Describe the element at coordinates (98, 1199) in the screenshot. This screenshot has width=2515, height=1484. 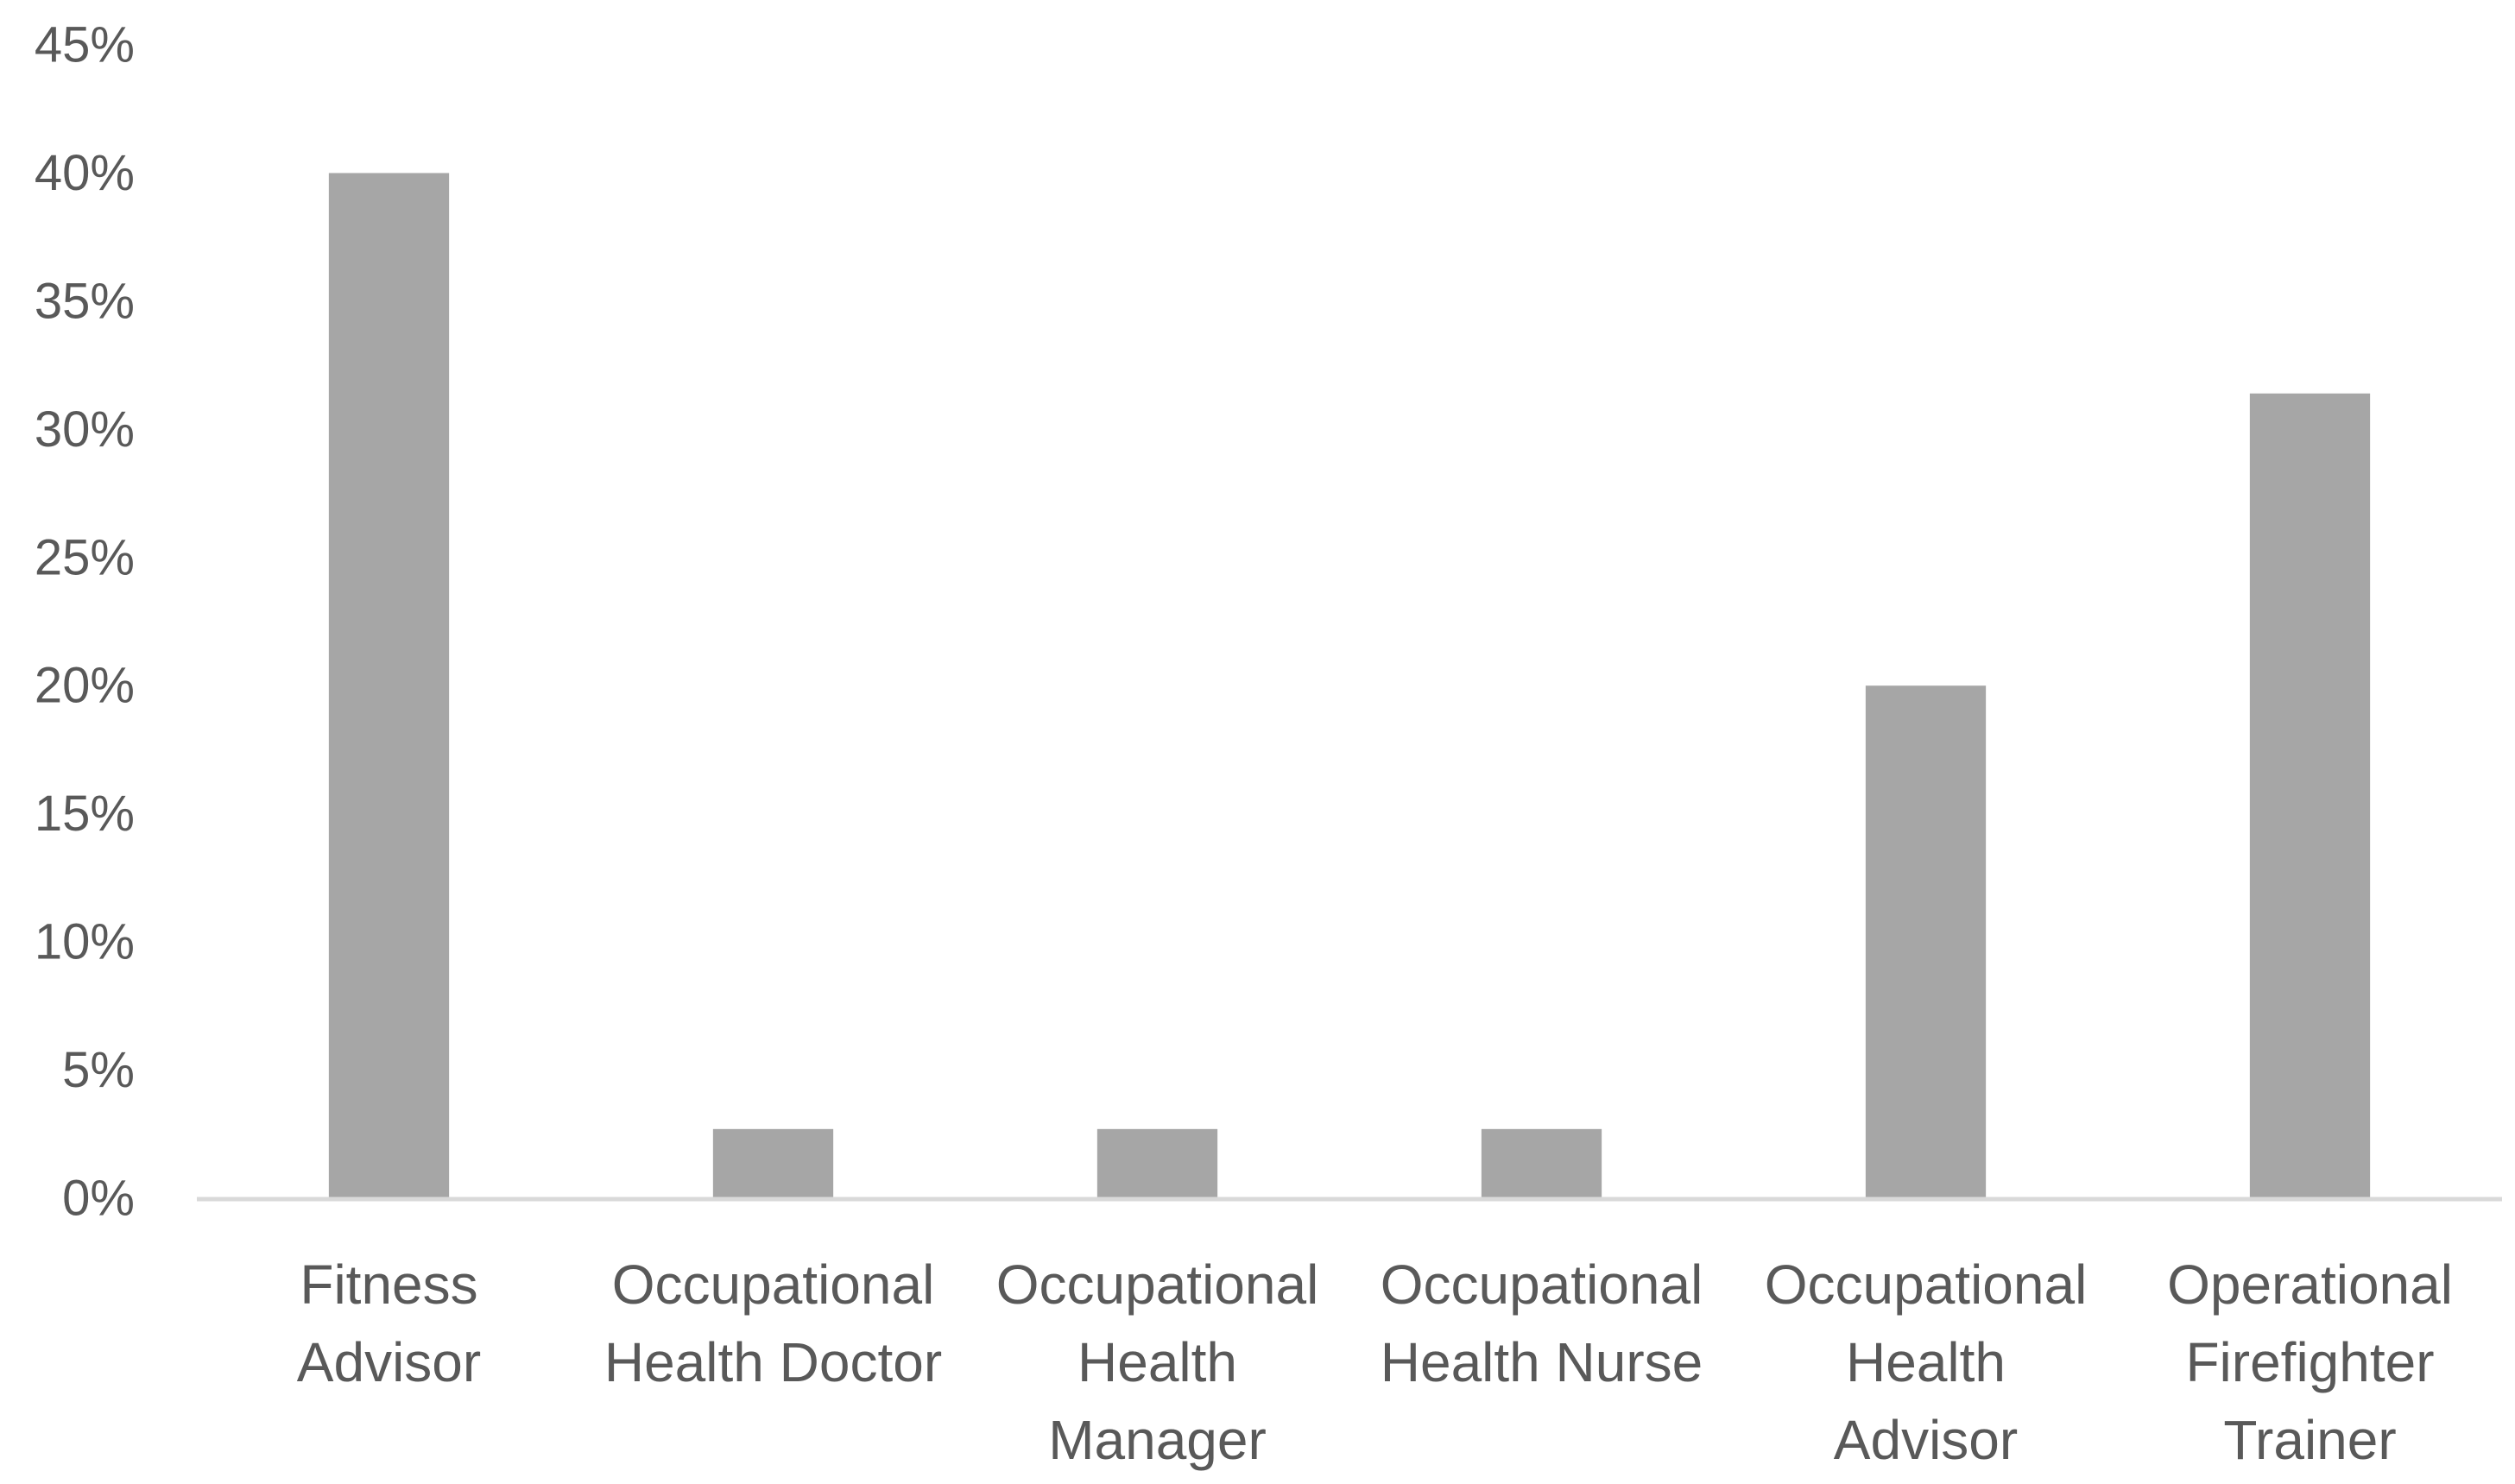
I see `y-tick-label: 0%` at that location.